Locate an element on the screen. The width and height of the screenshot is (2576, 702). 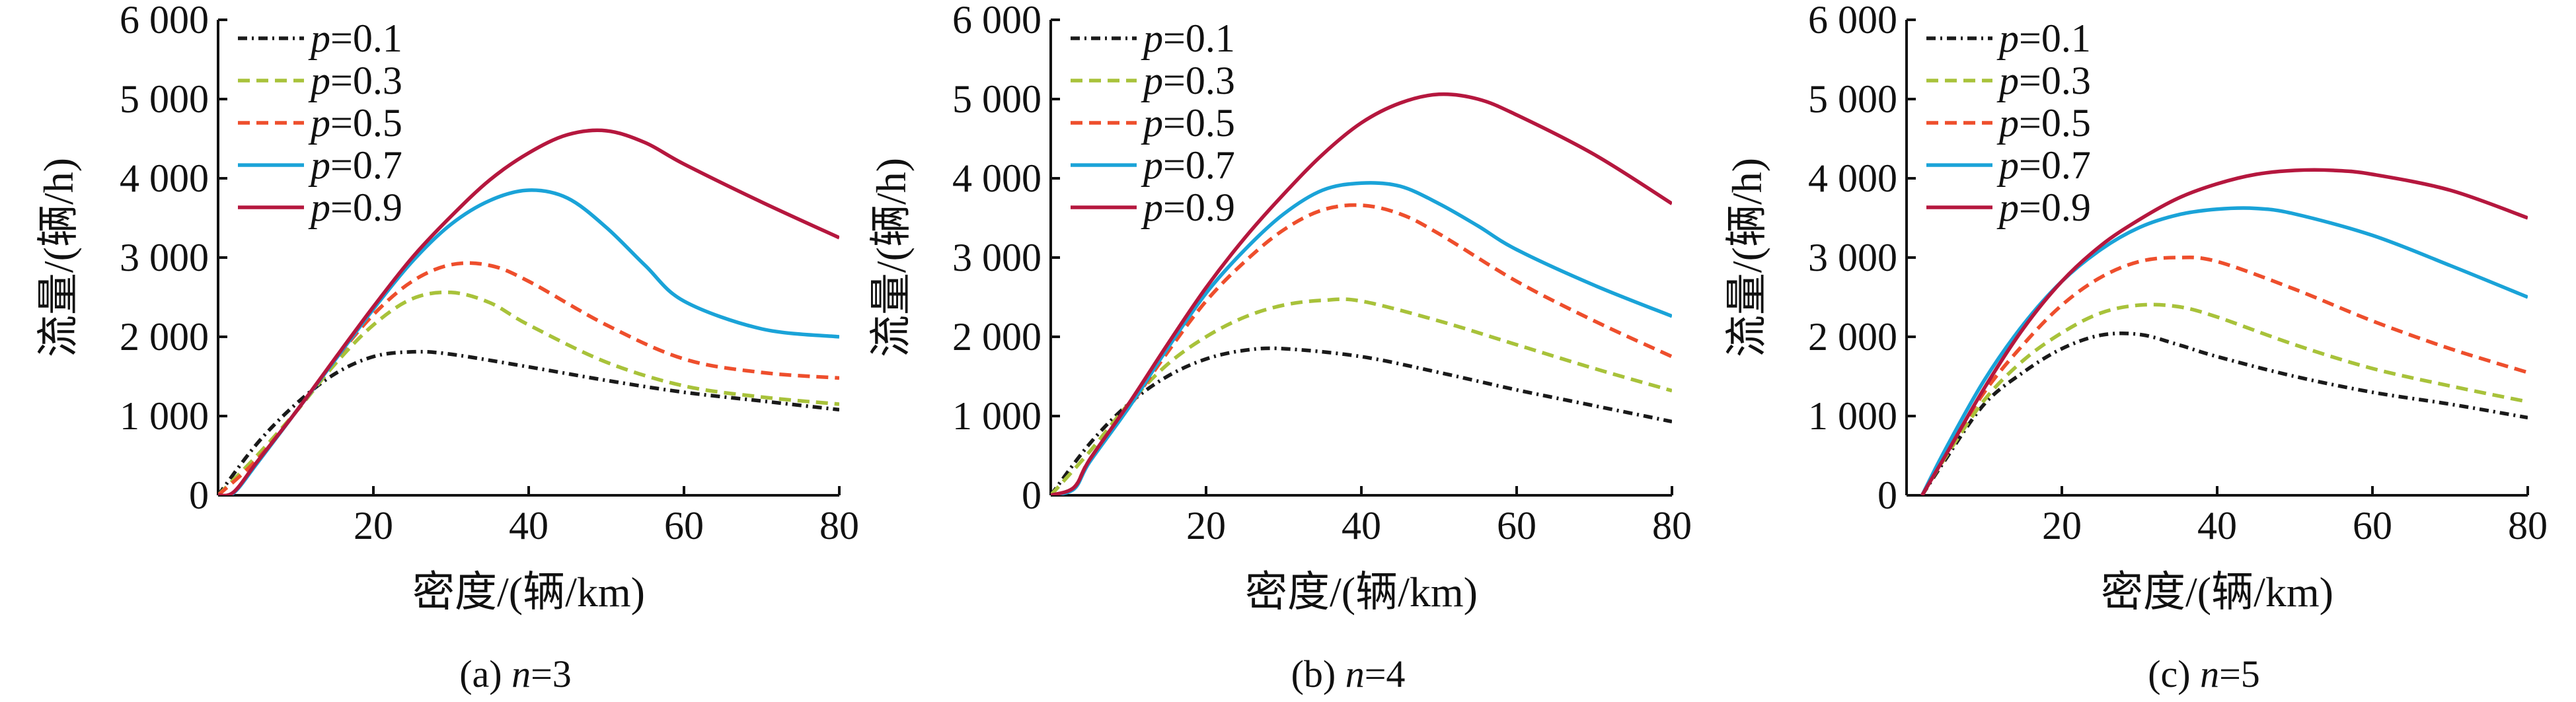
panel-caption: (c) n=5 is located at coordinates (2204, 674).